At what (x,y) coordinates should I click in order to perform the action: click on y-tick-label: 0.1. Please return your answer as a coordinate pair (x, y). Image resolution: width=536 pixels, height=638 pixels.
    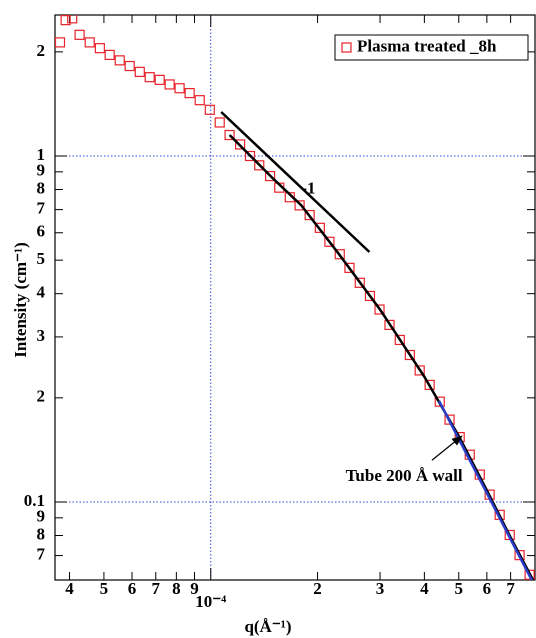
    Looking at the image, I should click on (34, 500).